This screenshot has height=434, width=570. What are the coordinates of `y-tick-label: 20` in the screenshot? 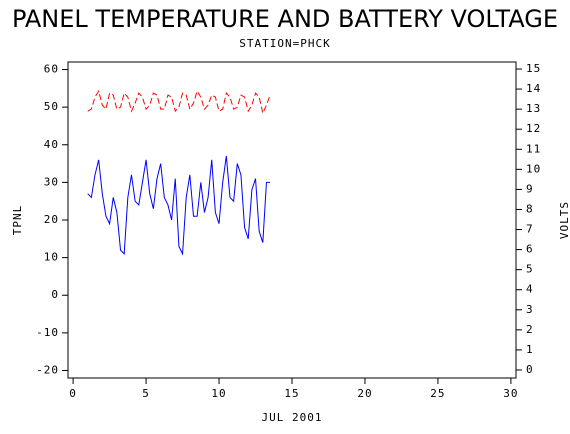 It's located at (51, 219).